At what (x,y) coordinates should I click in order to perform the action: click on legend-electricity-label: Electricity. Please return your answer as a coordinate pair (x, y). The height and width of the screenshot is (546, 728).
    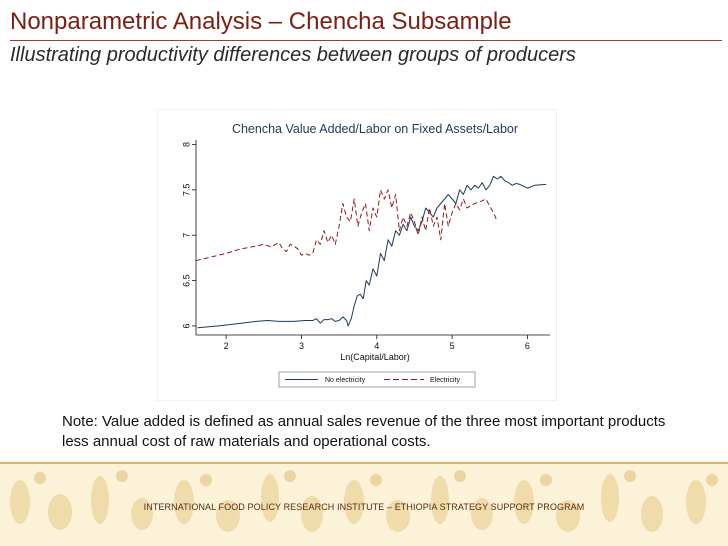
    Looking at the image, I should click on (445, 380).